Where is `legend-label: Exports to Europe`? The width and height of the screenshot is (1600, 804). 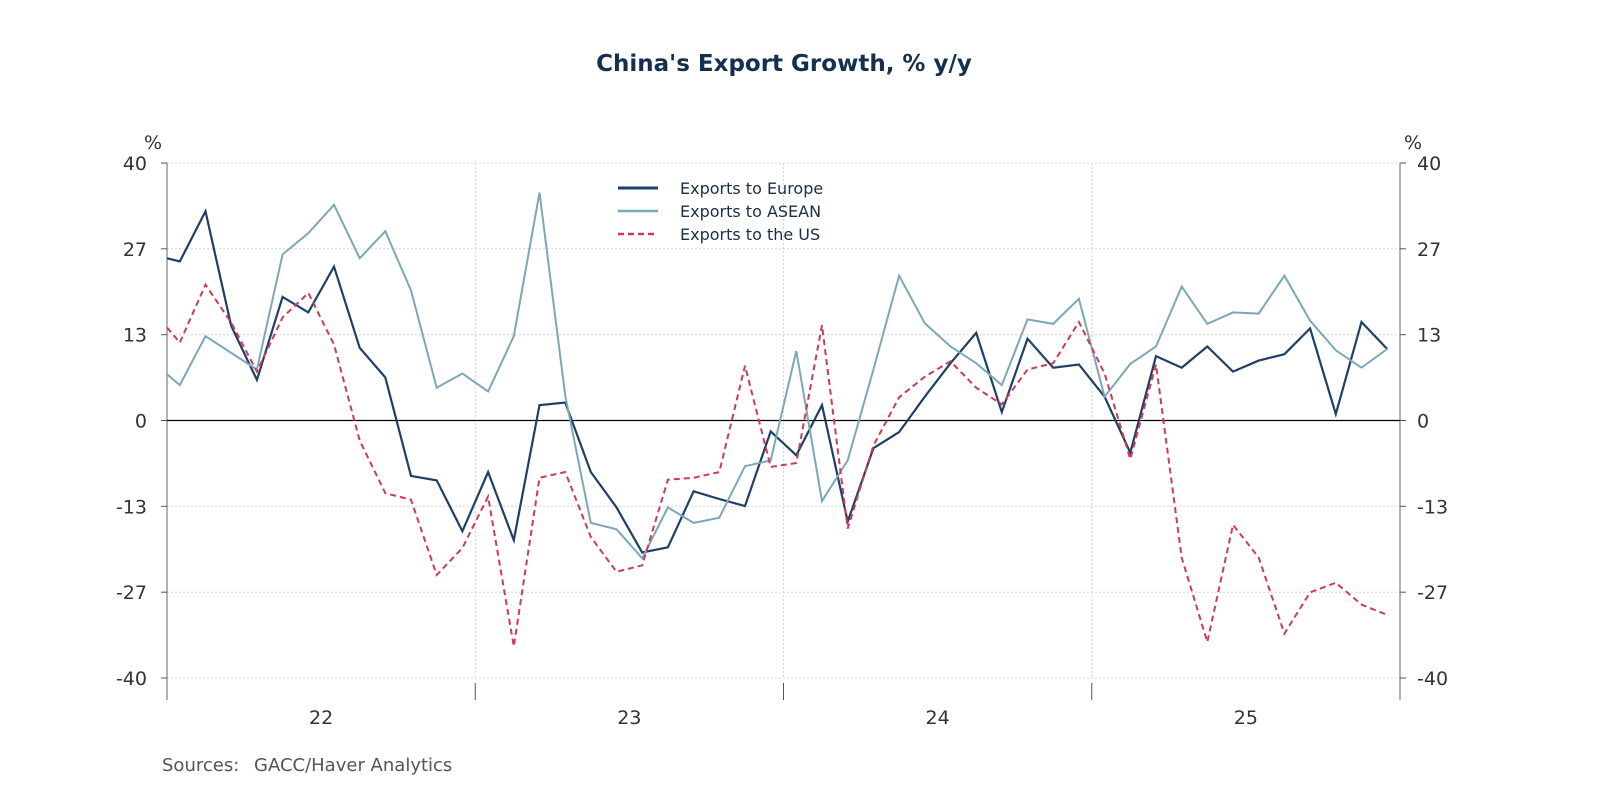 legend-label: Exports to Europe is located at coordinates (751, 188).